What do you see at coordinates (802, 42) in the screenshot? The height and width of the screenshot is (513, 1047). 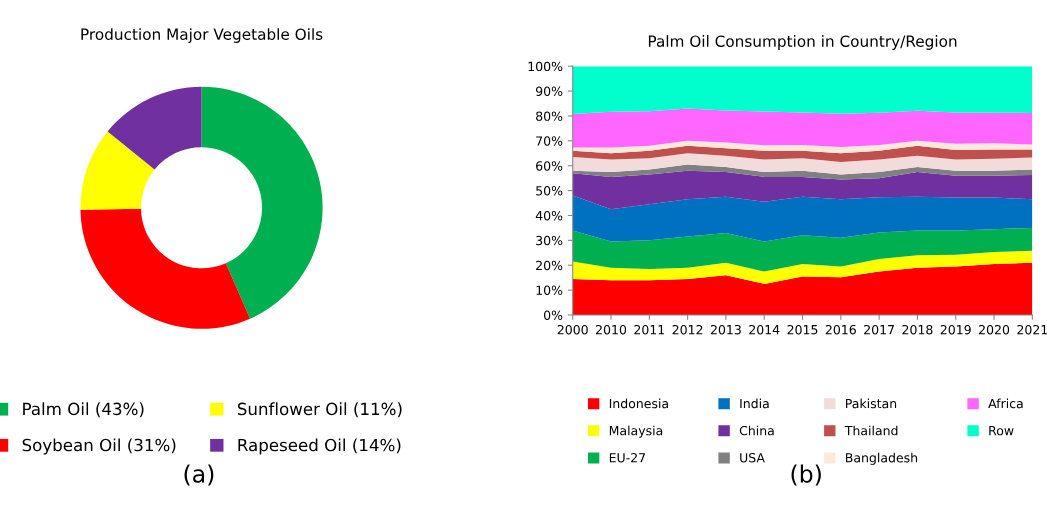 I see `chart-title: Palm Oil Consumption in Country/Region` at bounding box center [802, 42].